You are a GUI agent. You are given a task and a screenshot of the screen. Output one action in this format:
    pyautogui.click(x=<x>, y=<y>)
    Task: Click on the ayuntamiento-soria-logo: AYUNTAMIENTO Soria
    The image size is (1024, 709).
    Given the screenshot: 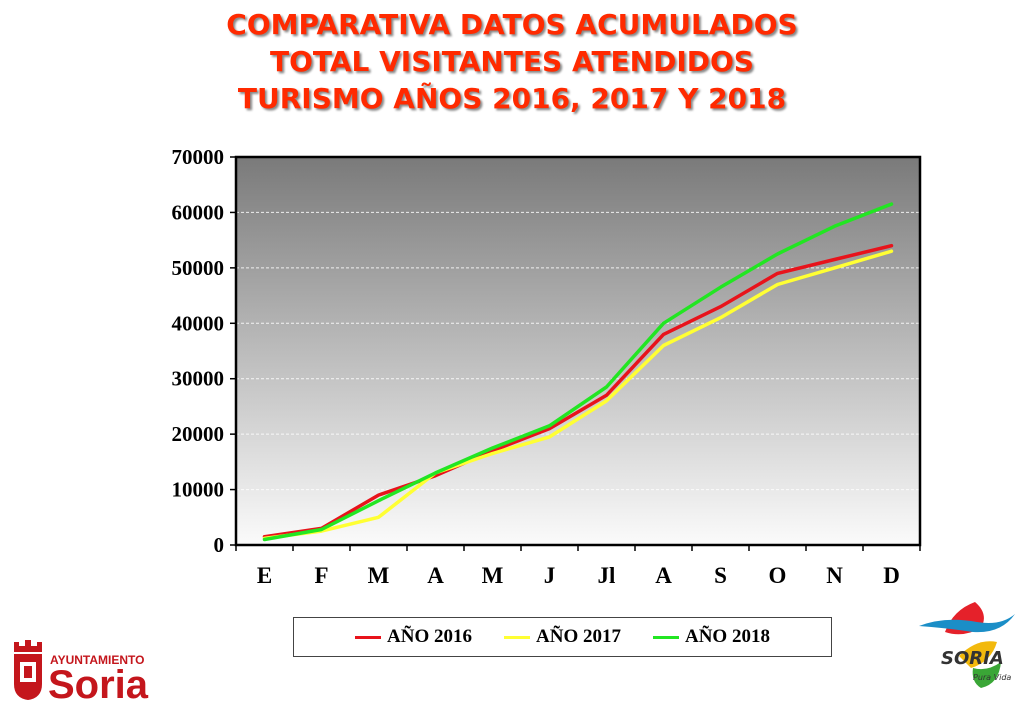 What is the action you would take?
    pyautogui.click(x=81, y=671)
    